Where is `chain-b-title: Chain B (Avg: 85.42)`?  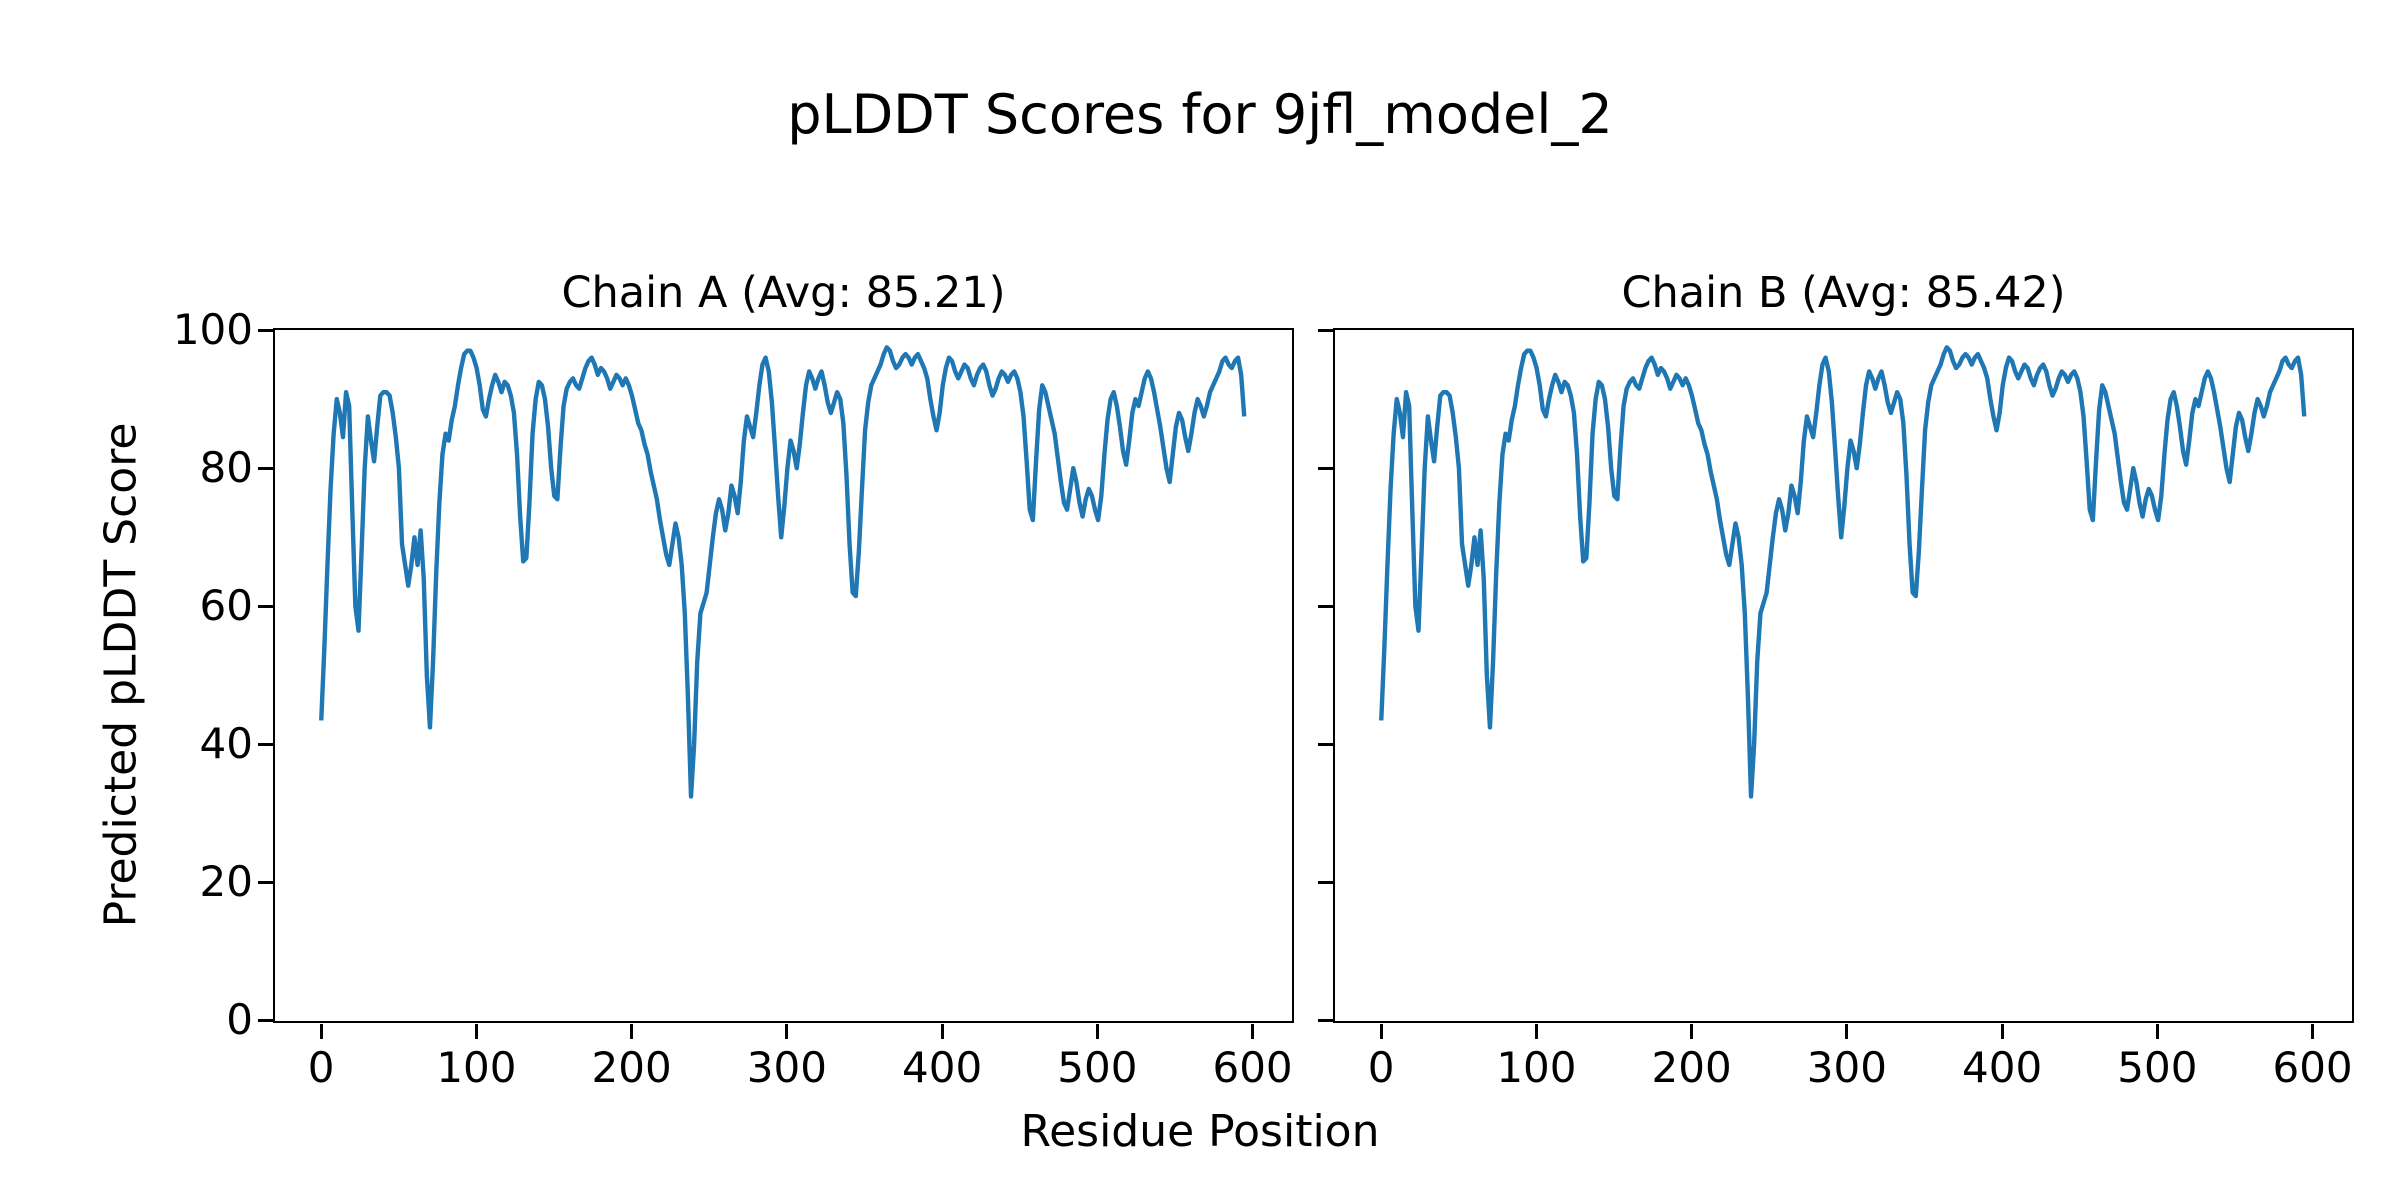
chain-b-title: Chain B (Avg: 85.42) is located at coordinates (1843, 292).